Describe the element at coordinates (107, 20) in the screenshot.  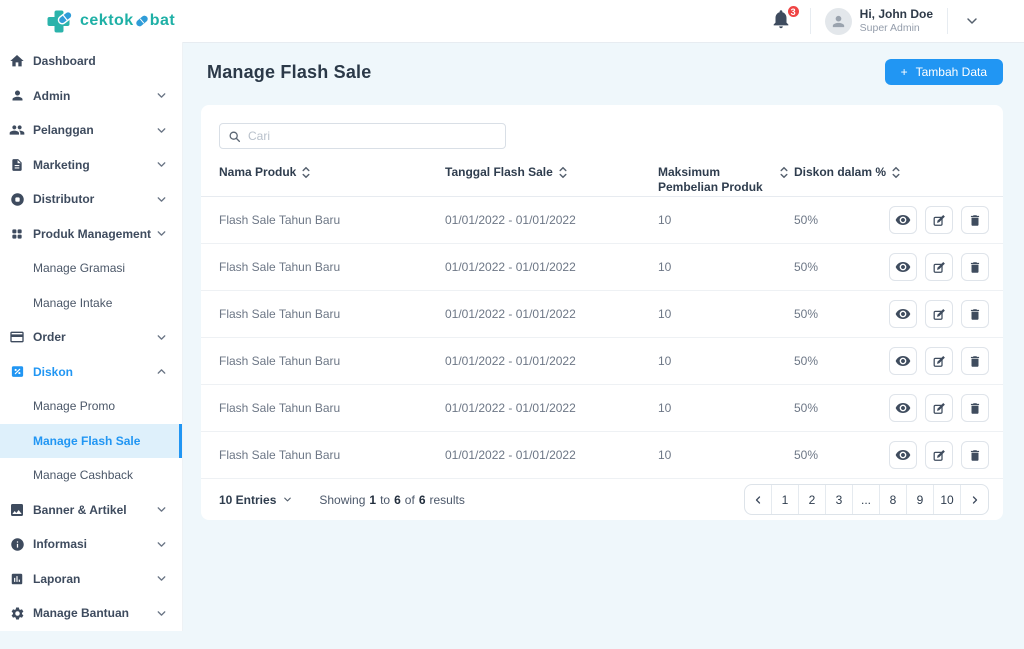
I see `brand-word-start: cektok` at that location.